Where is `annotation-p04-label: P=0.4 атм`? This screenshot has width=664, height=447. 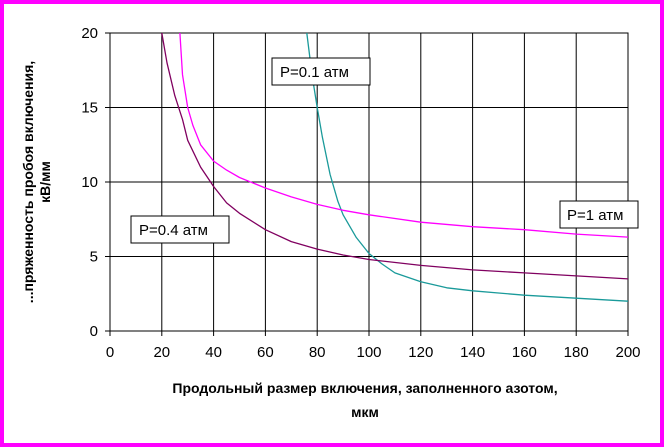 annotation-p04-label: P=0.4 атм is located at coordinates (173, 230).